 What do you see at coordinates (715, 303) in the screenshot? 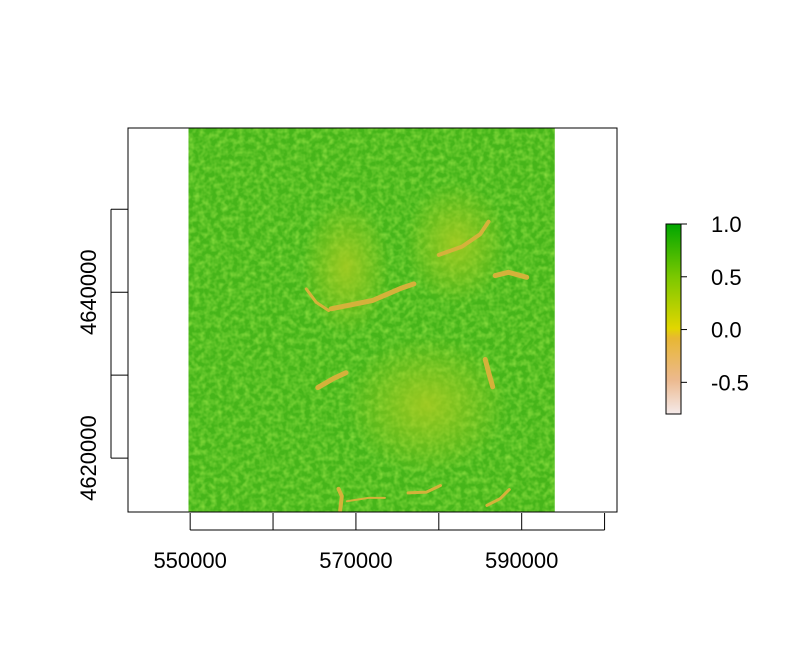
I see `legend-ticks: 1.0 0.5 0.0 -0.5` at bounding box center [715, 303].